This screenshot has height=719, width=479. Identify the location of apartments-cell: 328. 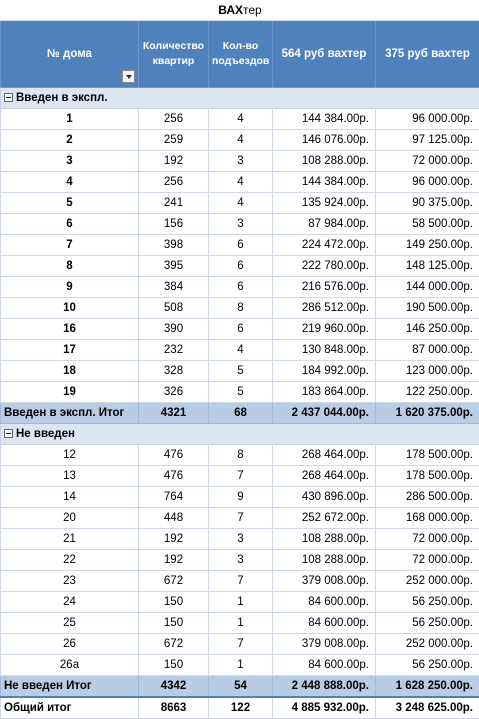
(174, 371).